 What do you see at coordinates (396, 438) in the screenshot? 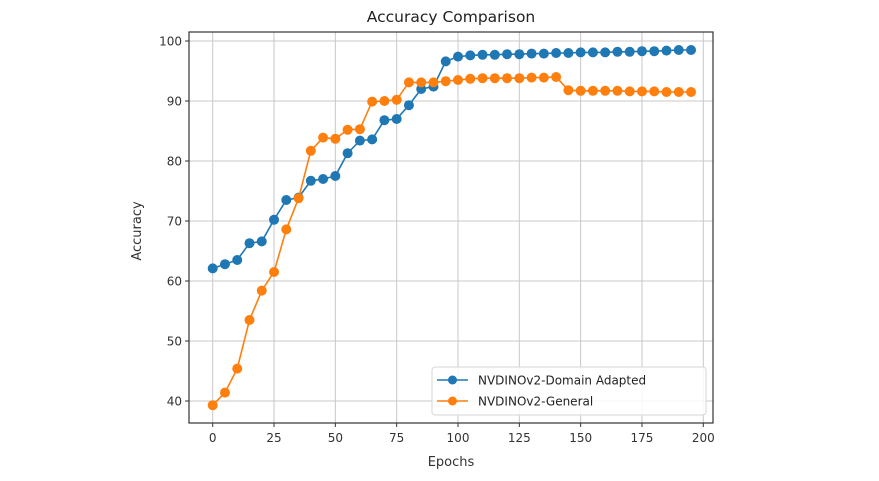
I see `x-tick-label: 75` at bounding box center [396, 438].